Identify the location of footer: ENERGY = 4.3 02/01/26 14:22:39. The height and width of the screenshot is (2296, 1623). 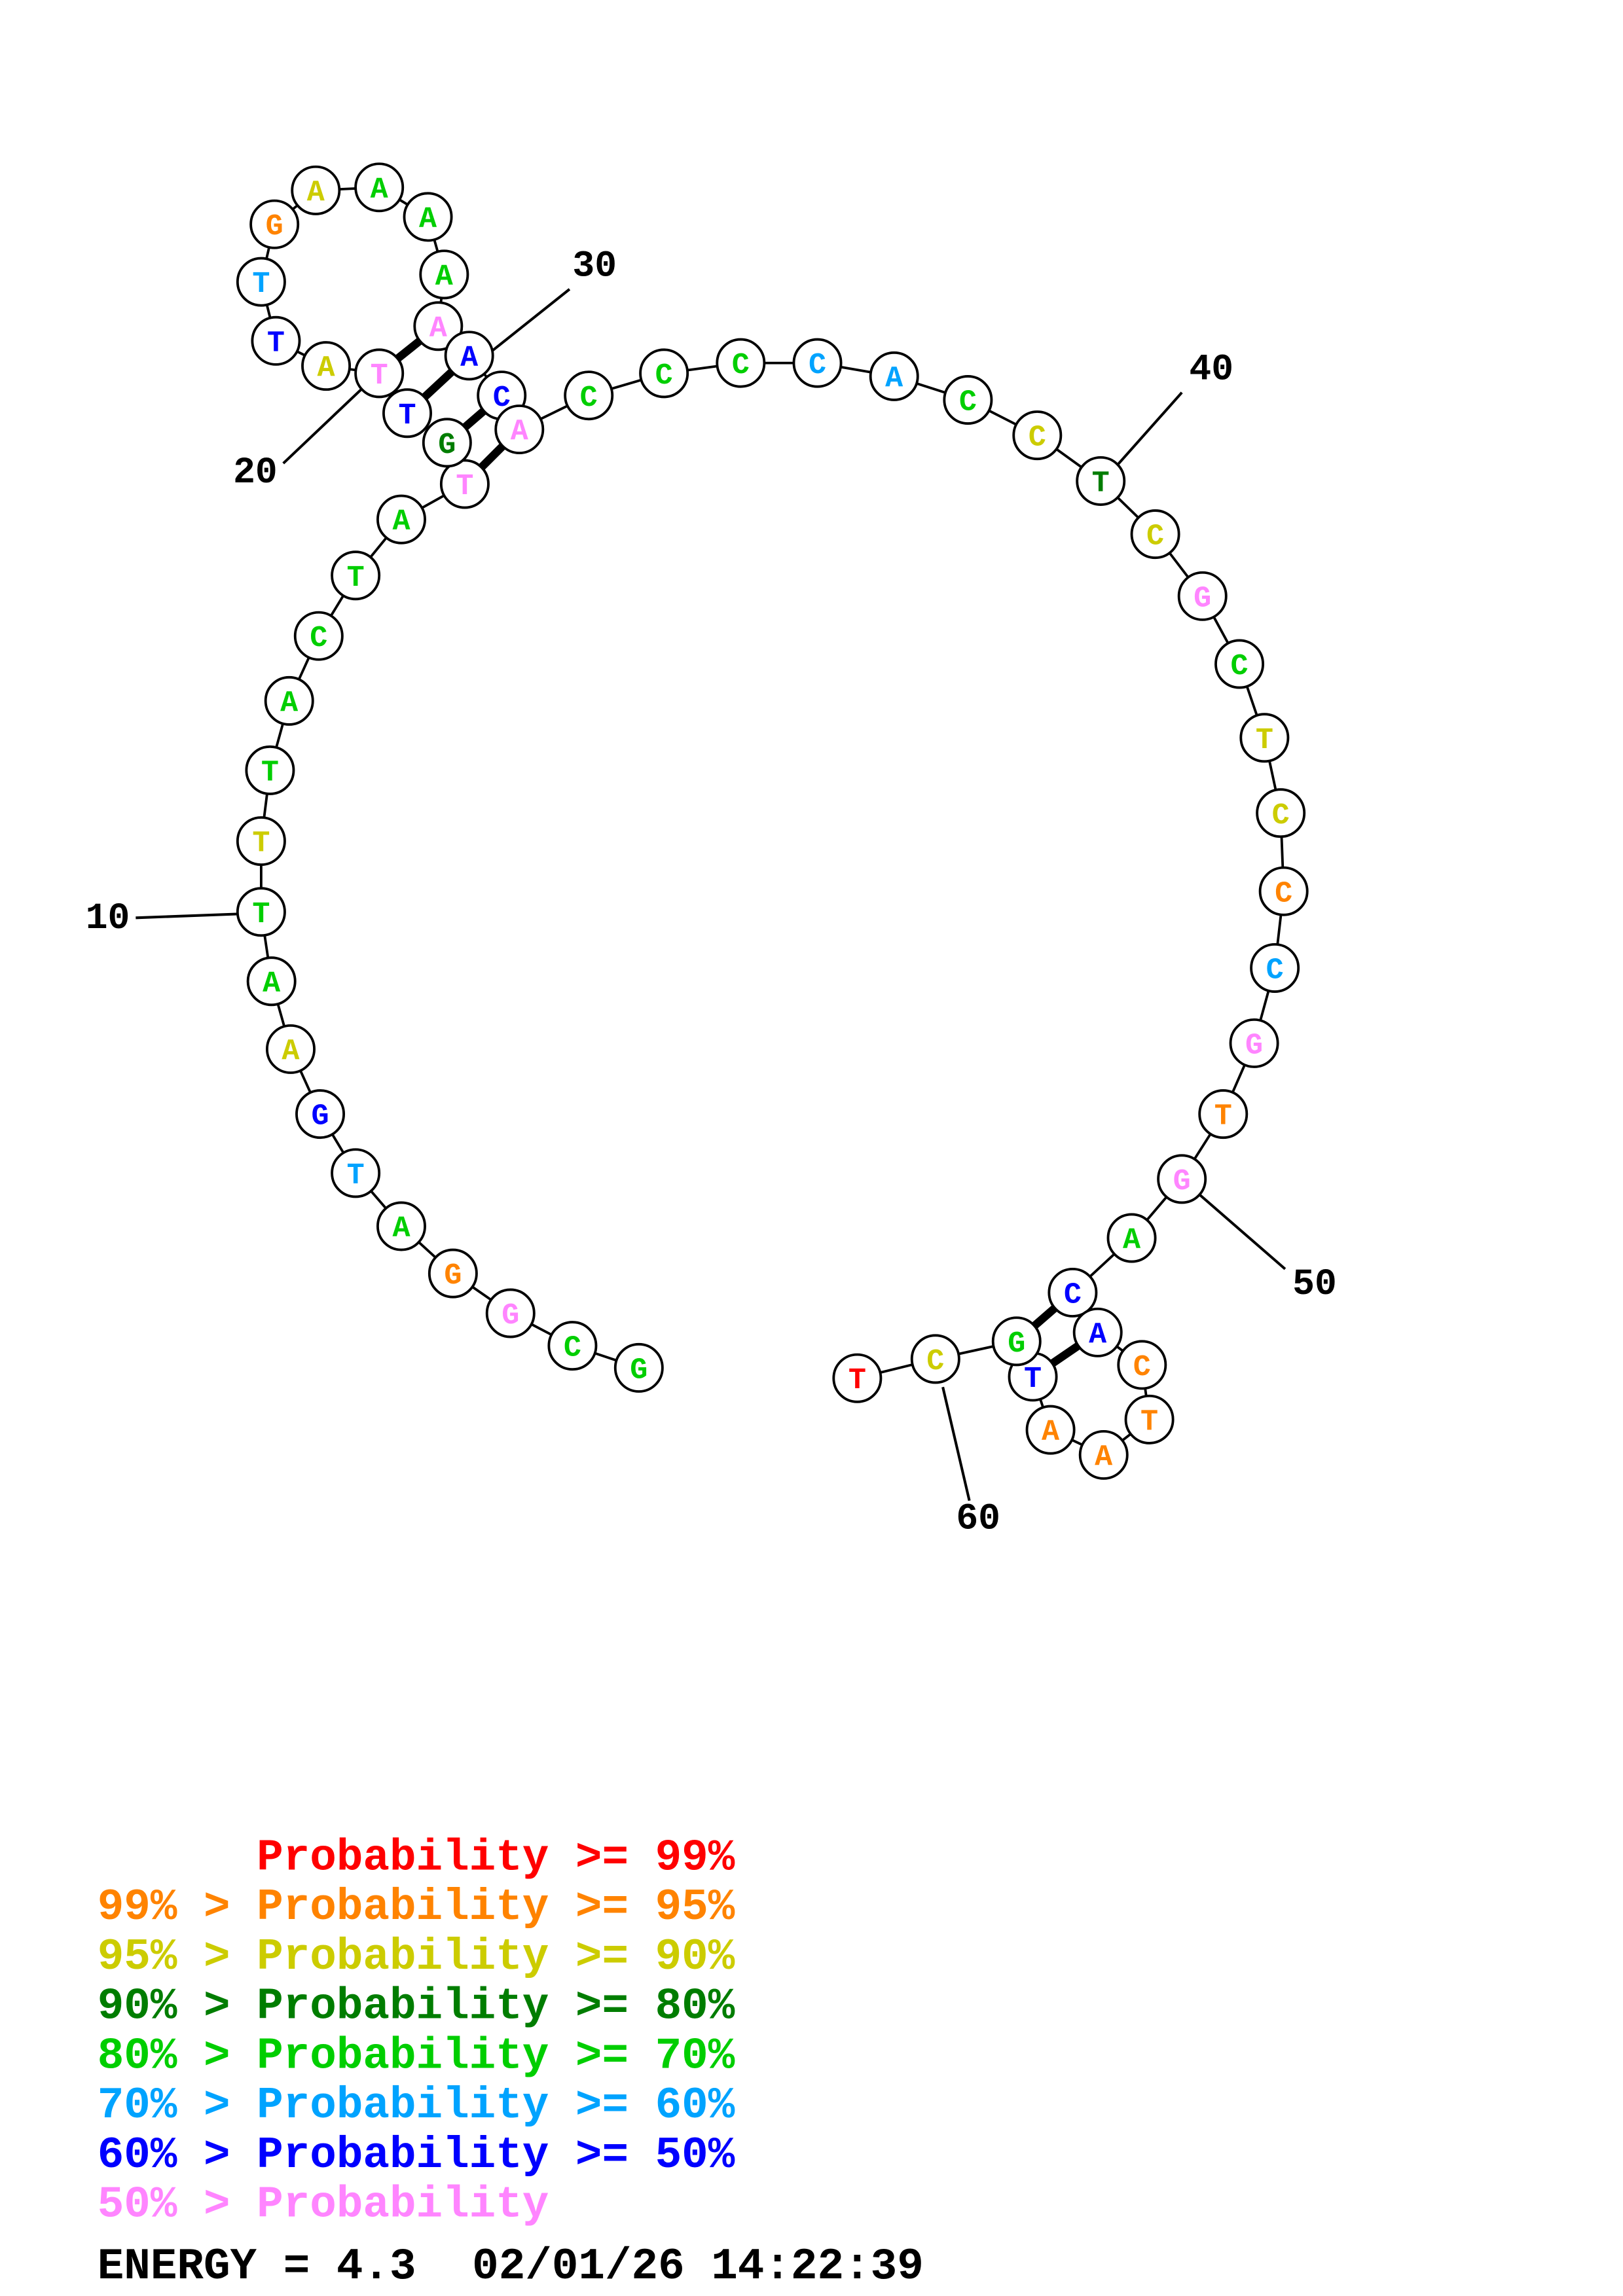
(511, 2267).